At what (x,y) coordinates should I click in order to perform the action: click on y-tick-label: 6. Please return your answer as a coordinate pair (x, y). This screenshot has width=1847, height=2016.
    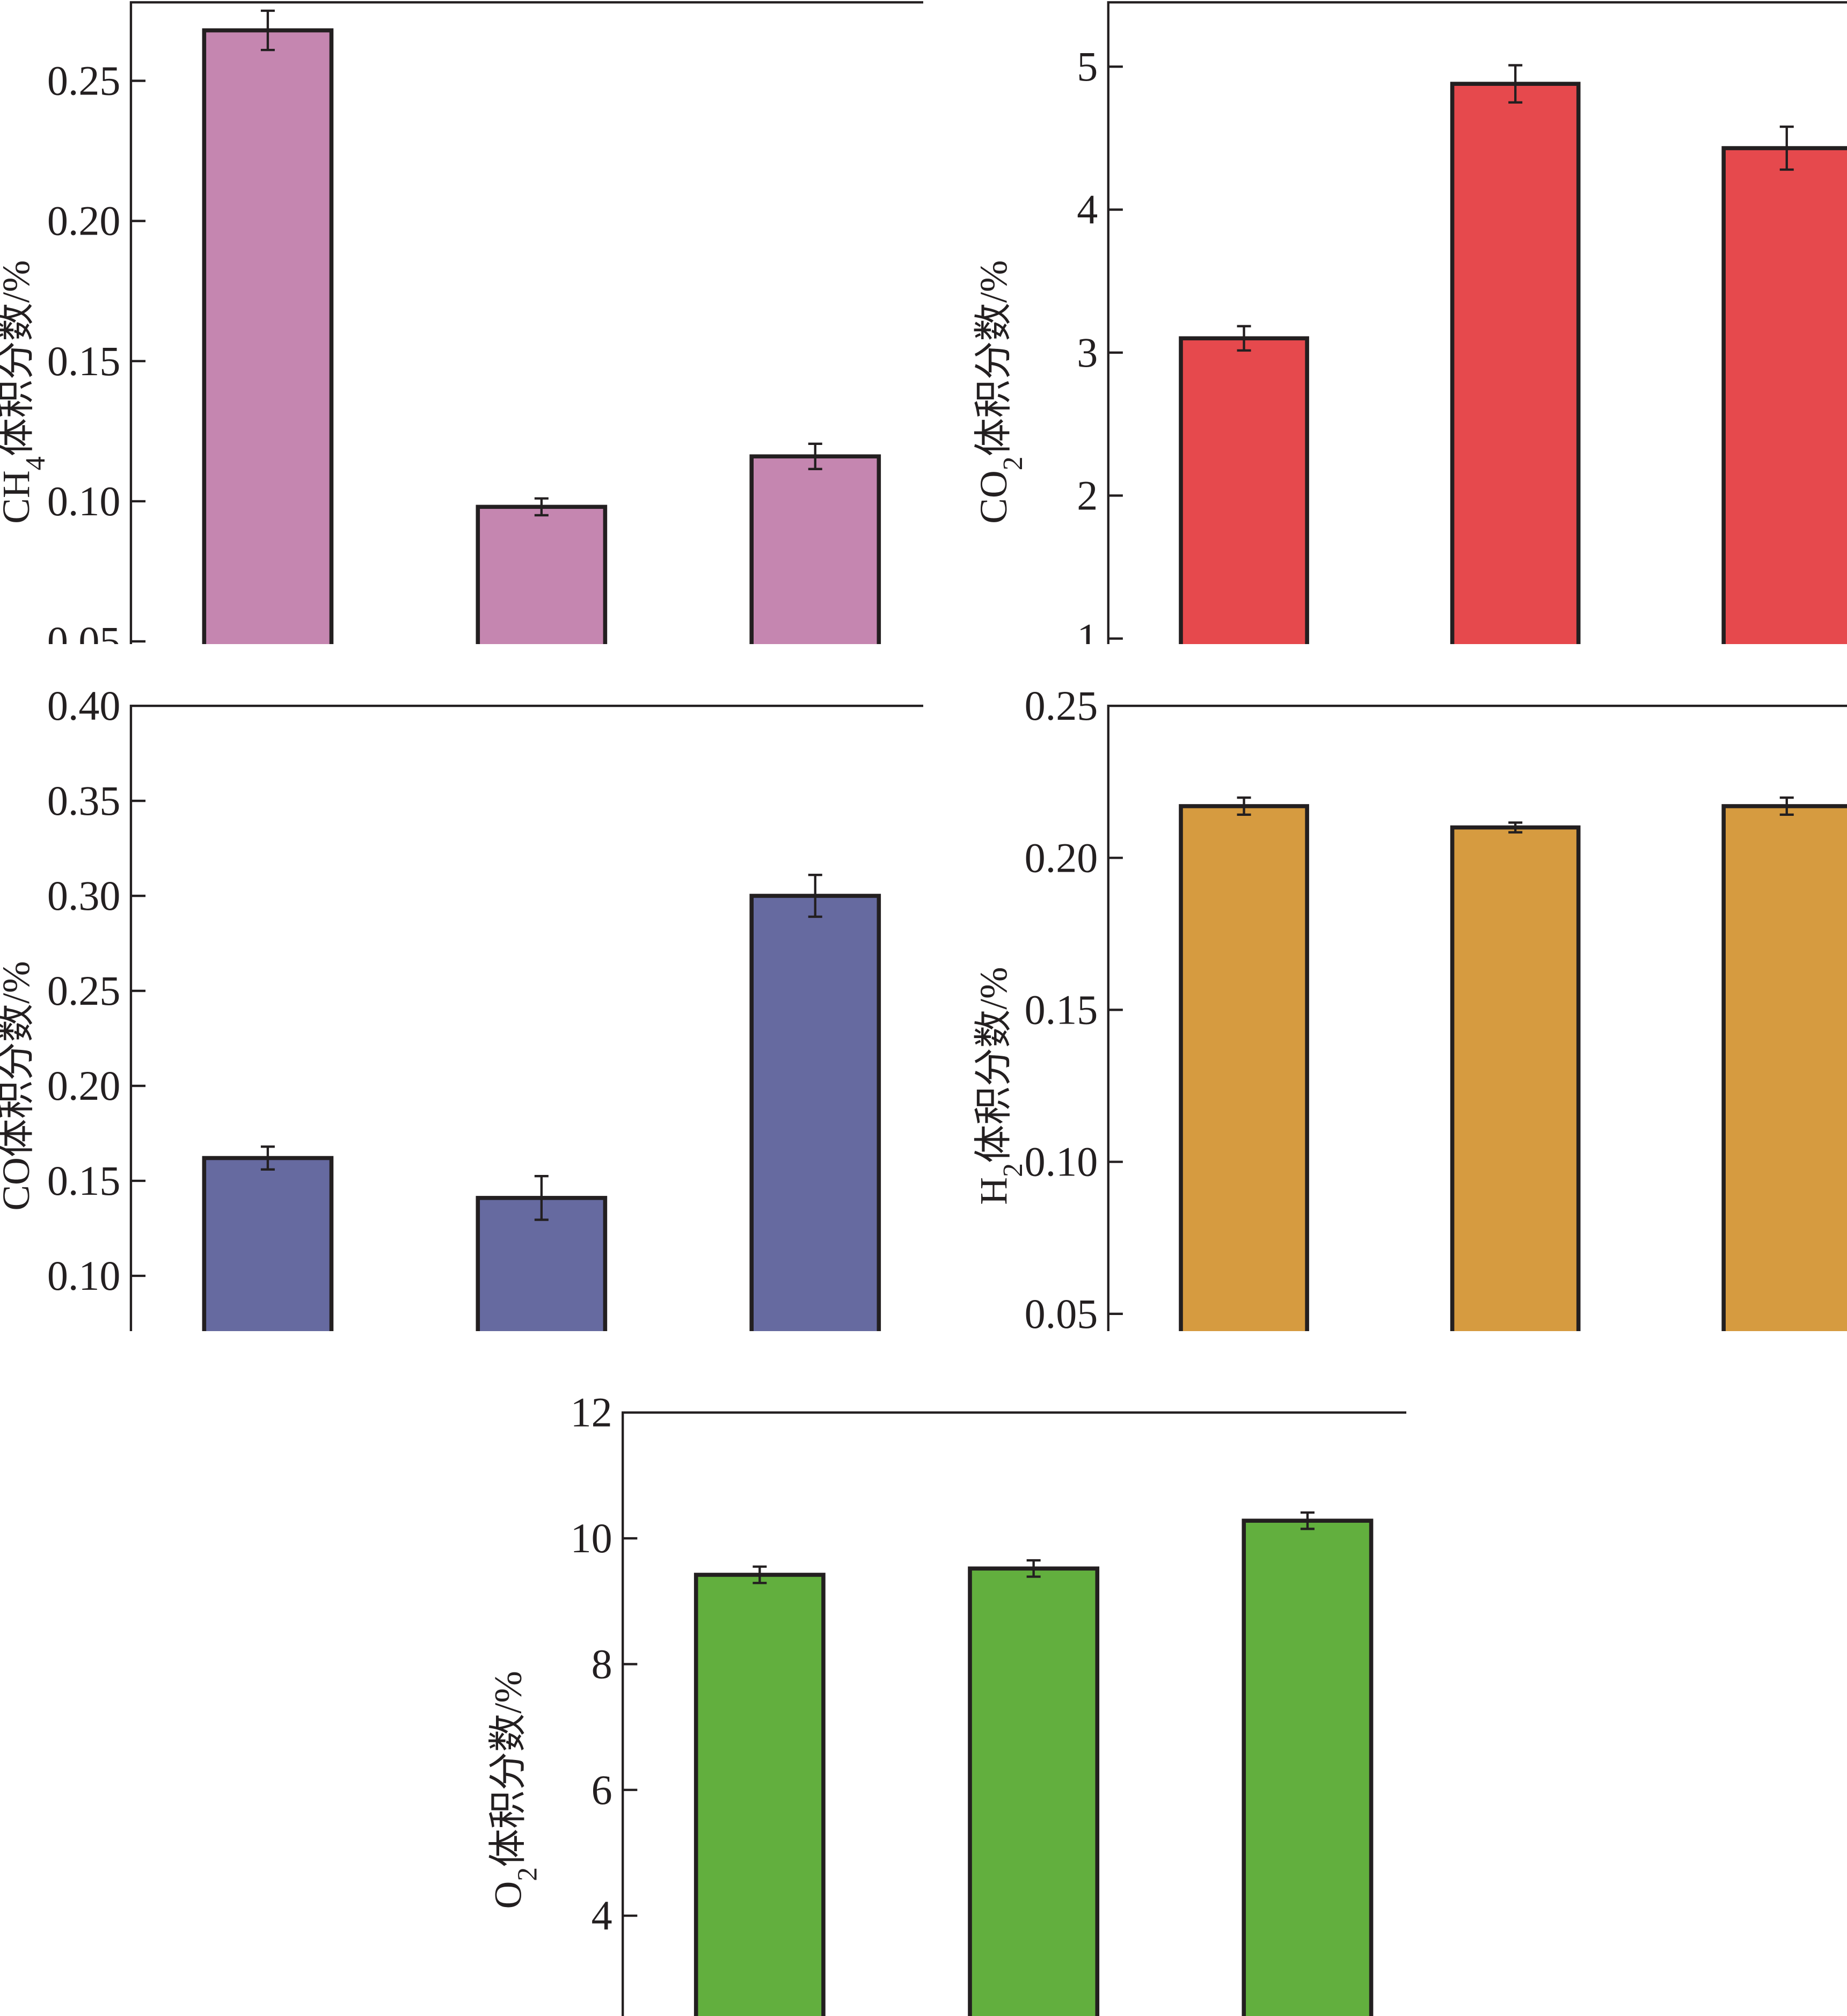
    Looking at the image, I should click on (602, 1789).